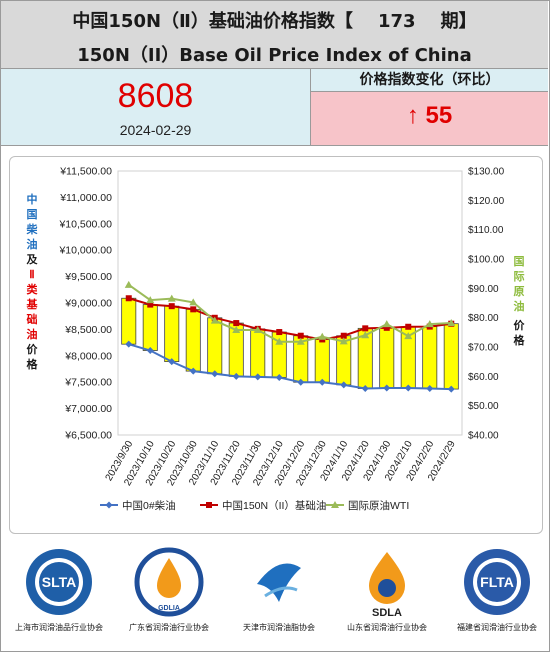 Image resolution: width=550 pixels, height=652 pixels. What do you see at coordinates (274, 55) in the screenshot?
I see `title-english: 150N（II）Base Oil Price Index of China` at bounding box center [274, 55].